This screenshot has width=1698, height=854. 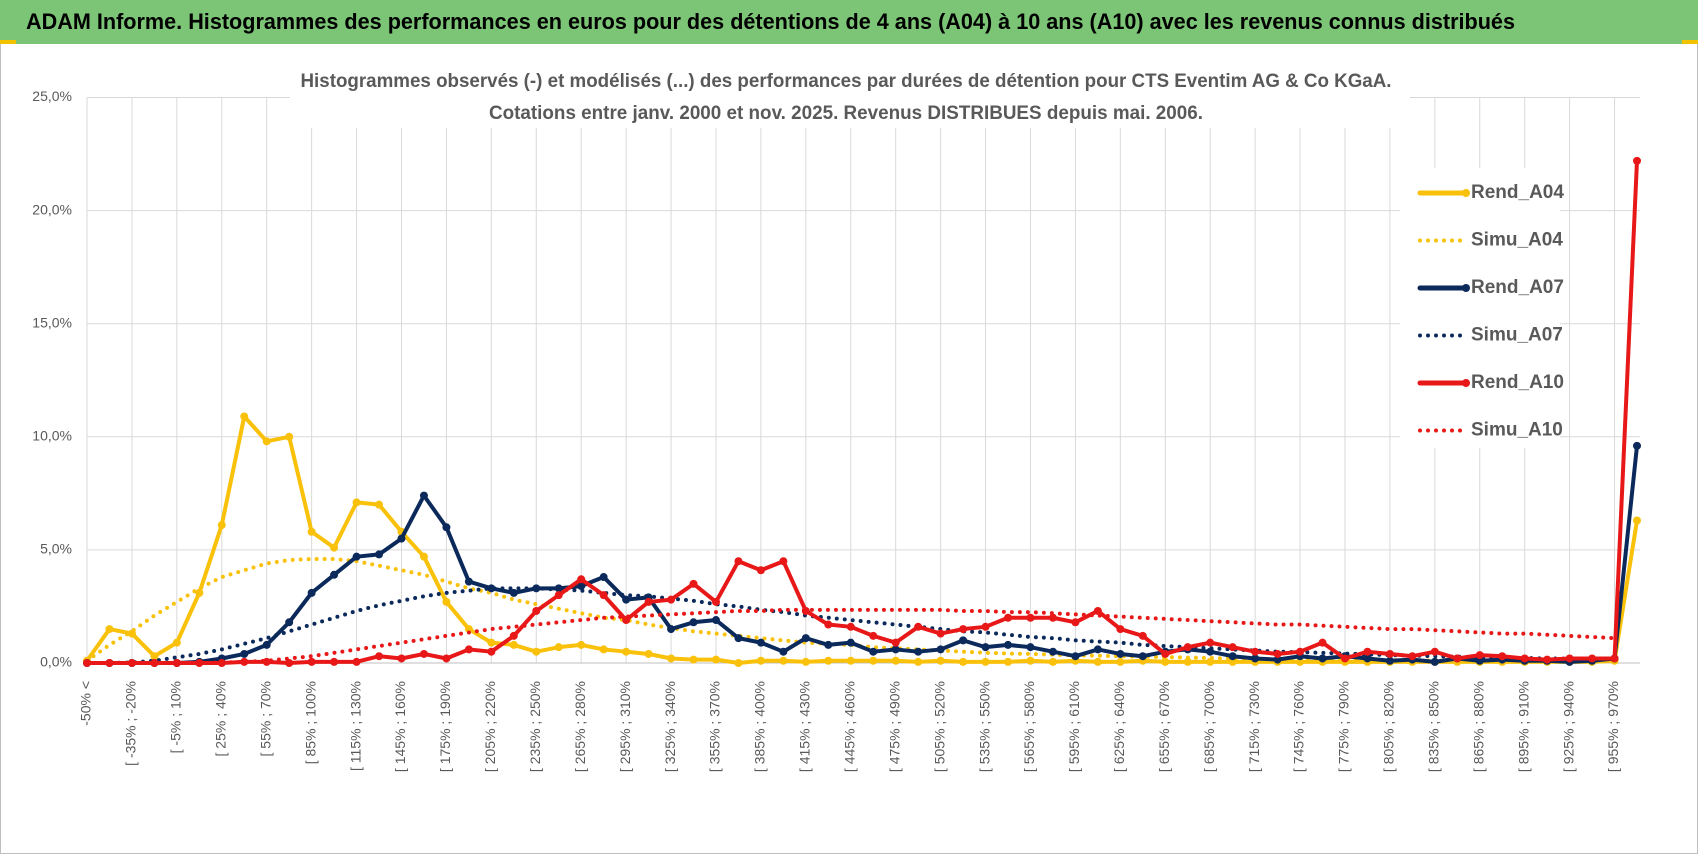 What do you see at coordinates (715, 726) in the screenshot?
I see `x-tick-label: [ 355% ; 370%` at bounding box center [715, 726].